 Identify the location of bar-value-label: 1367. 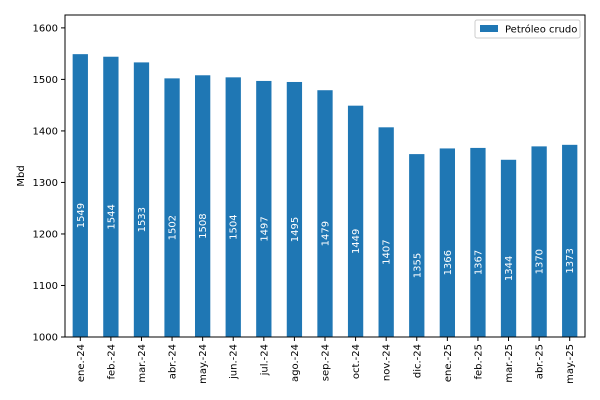
(478, 262).